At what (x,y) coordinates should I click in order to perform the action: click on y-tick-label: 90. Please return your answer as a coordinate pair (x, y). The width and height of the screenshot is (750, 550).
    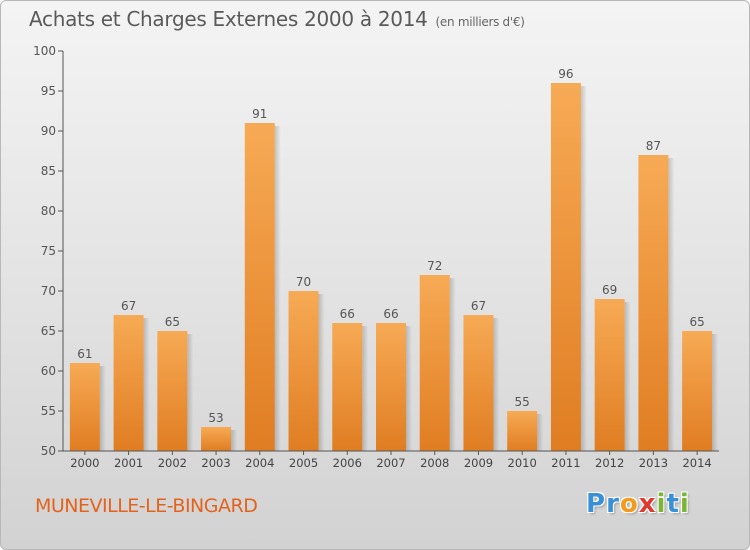
    Looking at the image, I should click on (48, 131).